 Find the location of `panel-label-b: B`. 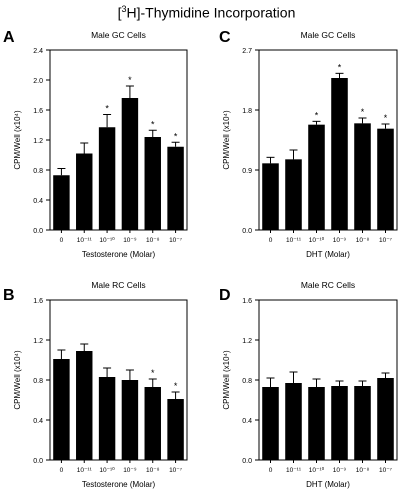

panel-label-b: B is located at coordinates (9, 295).